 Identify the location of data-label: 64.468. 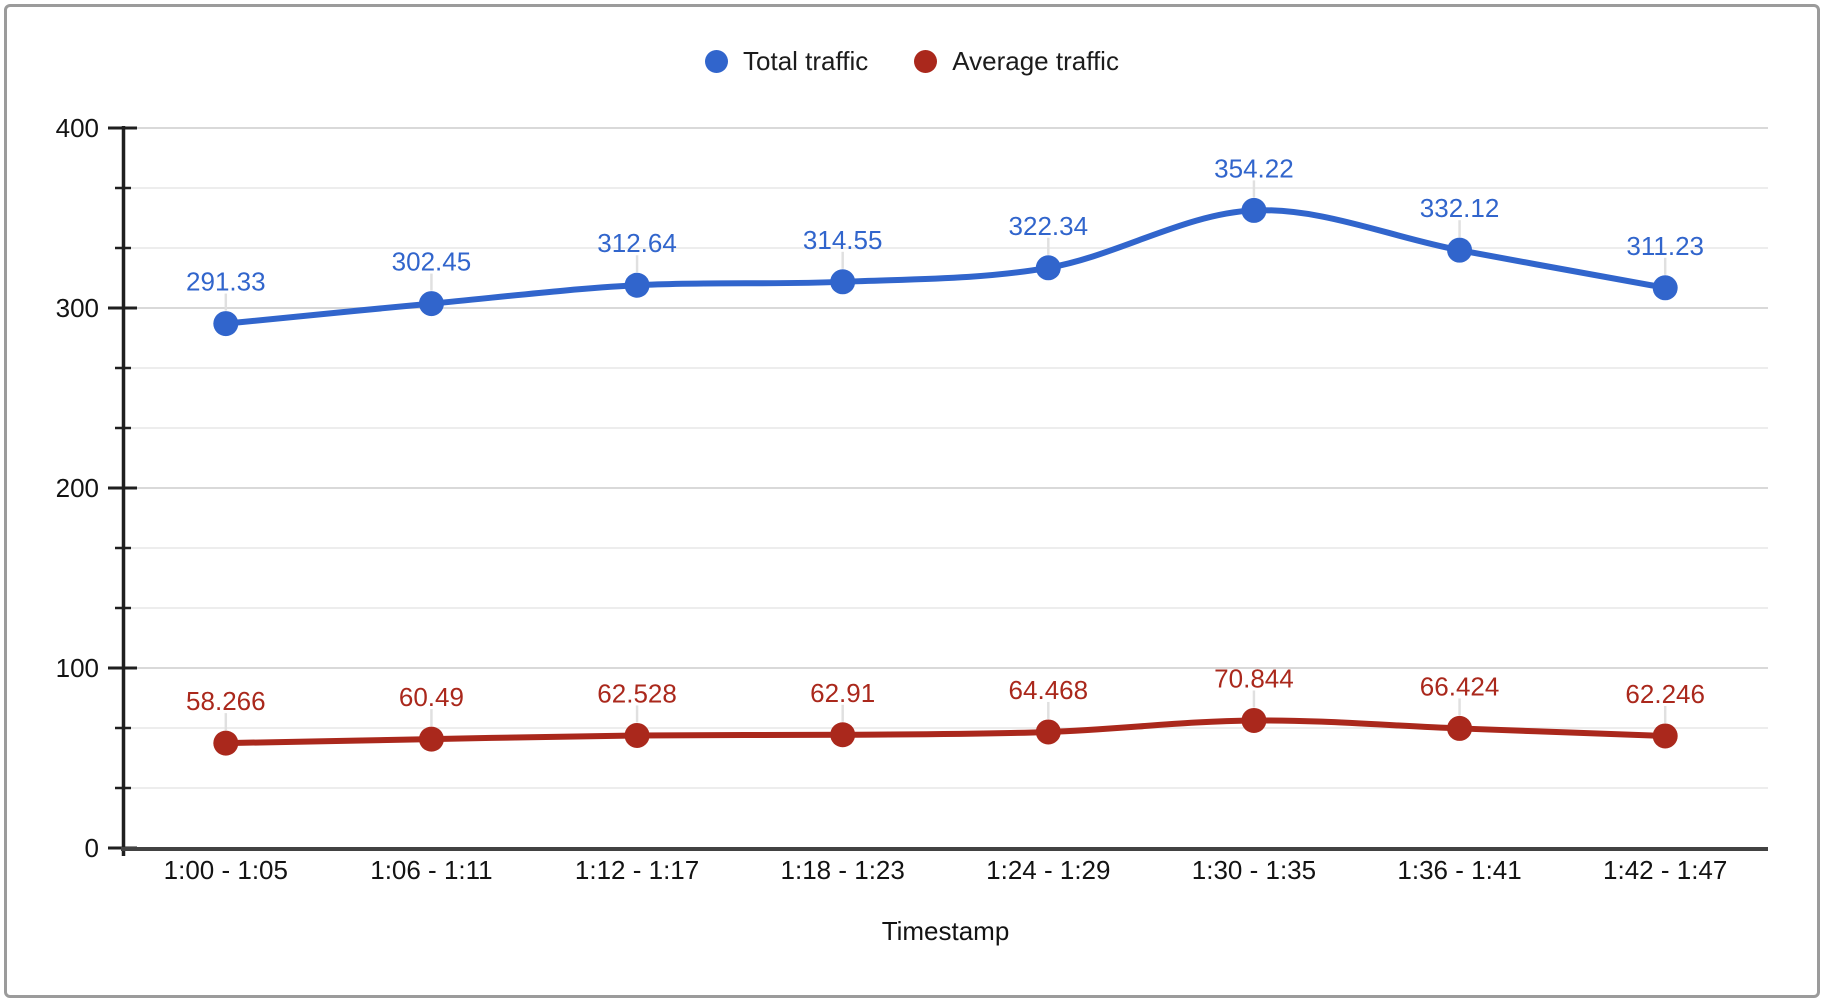
(1049, 690).